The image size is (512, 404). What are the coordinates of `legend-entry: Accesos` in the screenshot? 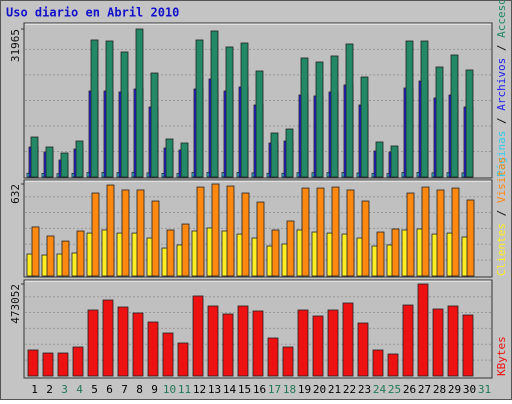 It's located at (501, 19).